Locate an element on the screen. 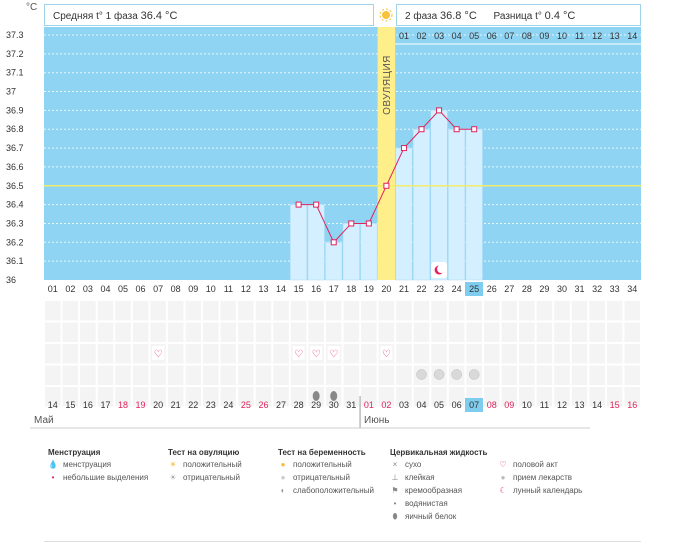  cycle-day-label: 26 is located at coordinates (491, 289).